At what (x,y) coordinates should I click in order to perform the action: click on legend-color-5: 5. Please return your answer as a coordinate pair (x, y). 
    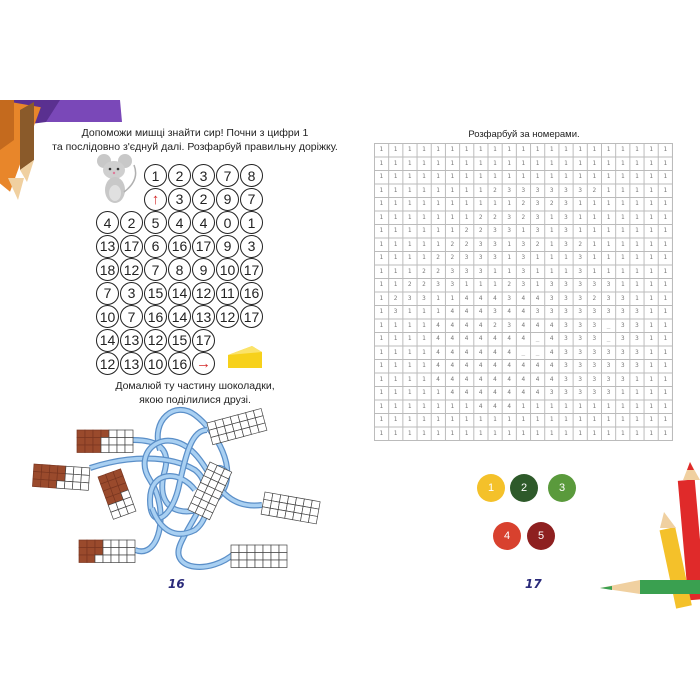
    Looking at the image, I should click on (541, 536).